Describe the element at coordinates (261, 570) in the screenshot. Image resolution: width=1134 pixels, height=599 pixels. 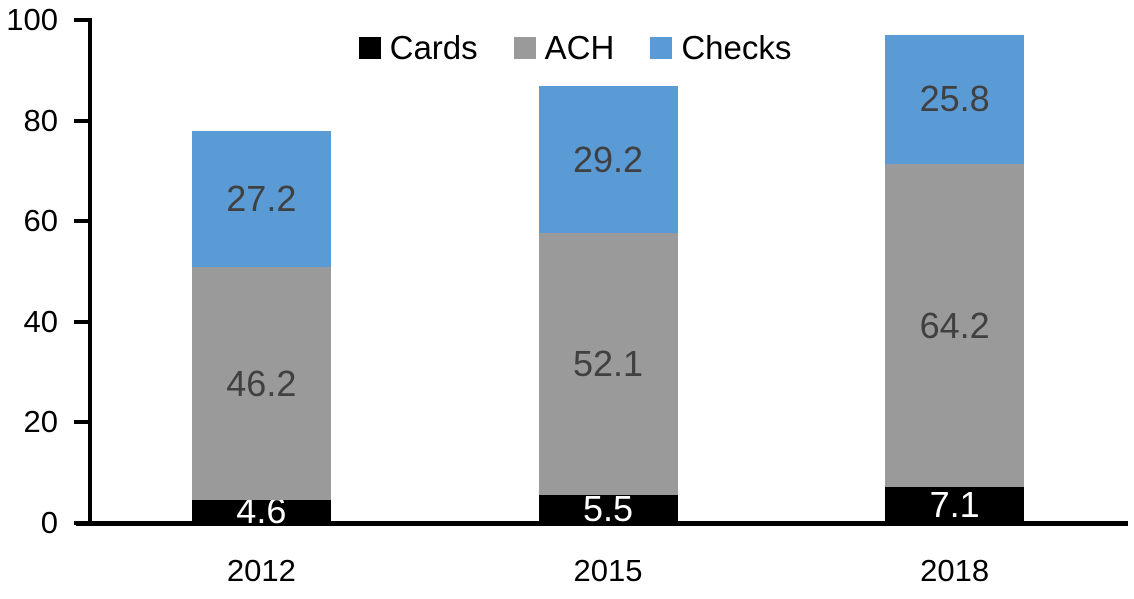
I see `x-axis-category-label: 2012` at that location.